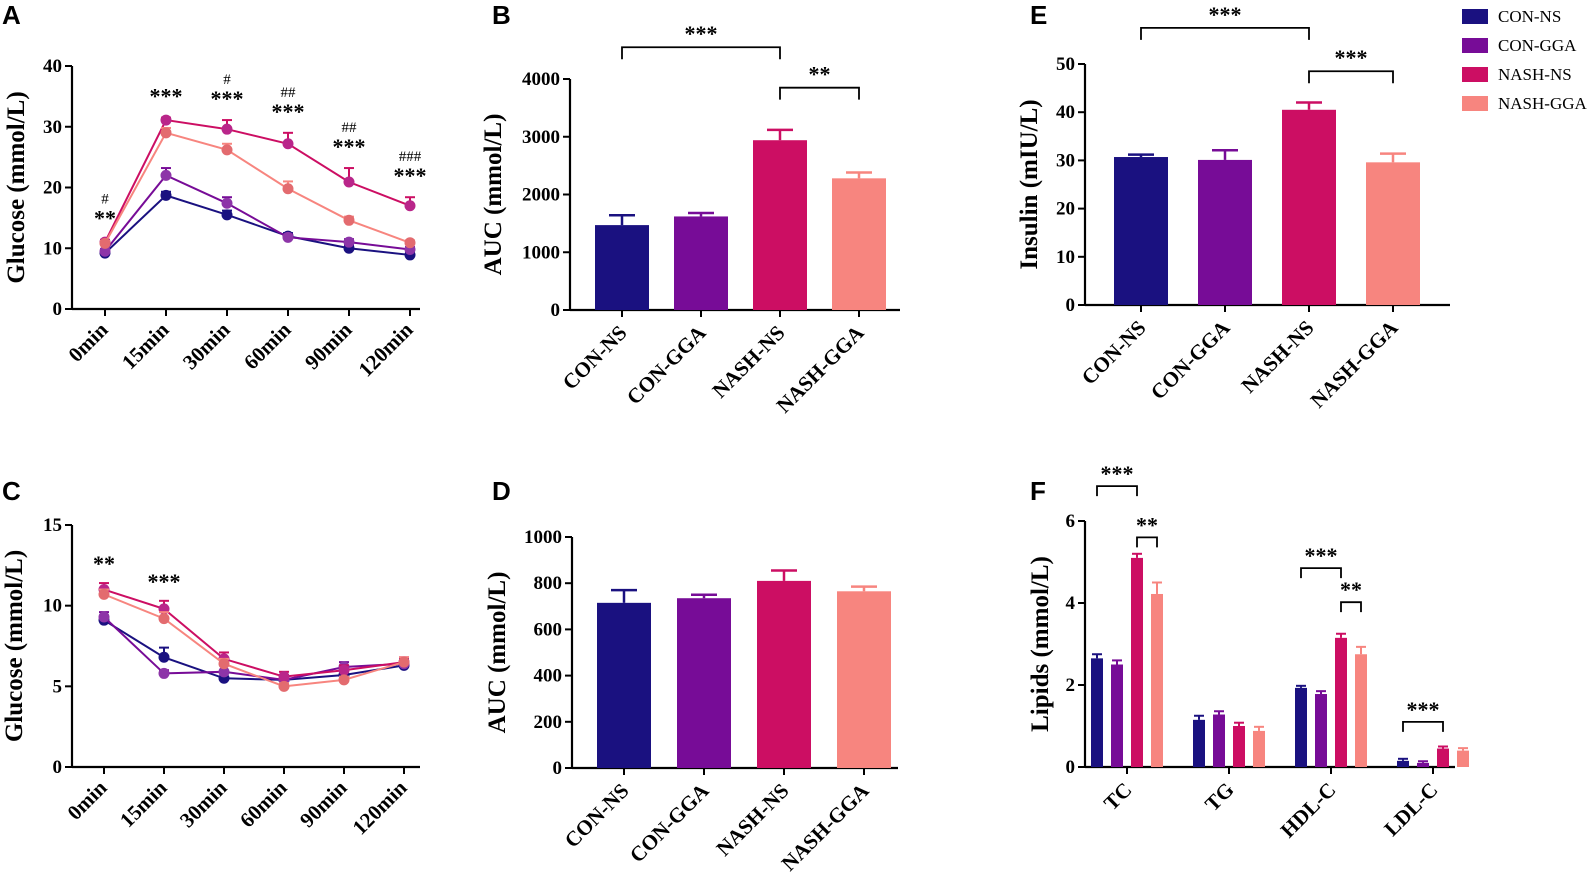  What do you see at coordinates (267, 345) in the screenshot?
I see `x-tick-label-60min: 60min` at bounding box center [267, 345].